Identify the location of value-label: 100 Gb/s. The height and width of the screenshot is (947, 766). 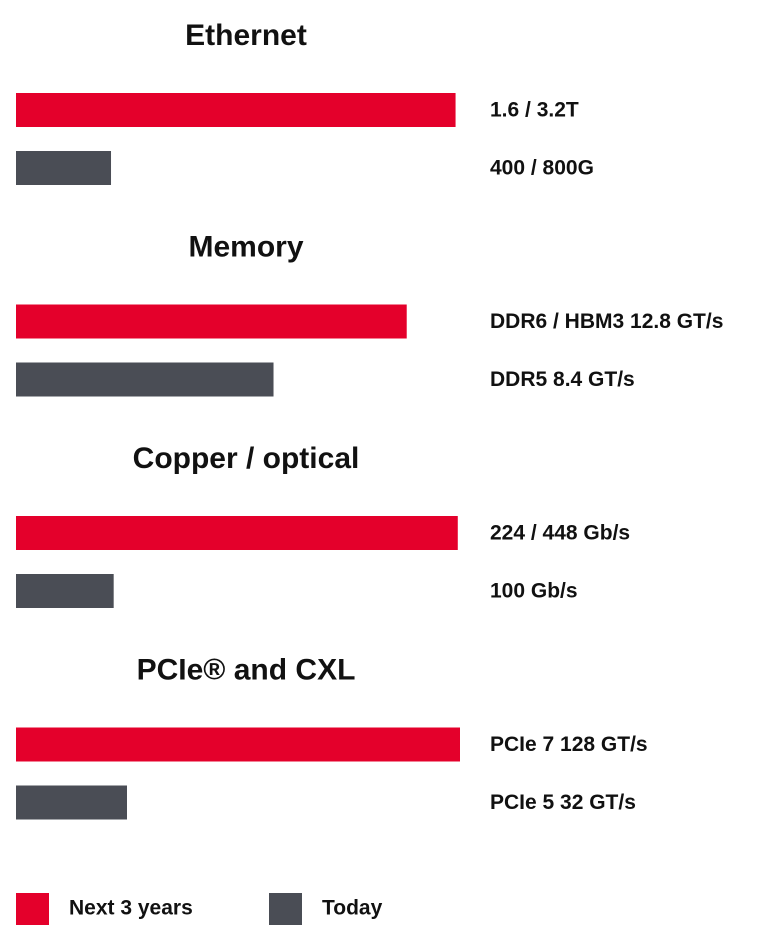
(534, 591).